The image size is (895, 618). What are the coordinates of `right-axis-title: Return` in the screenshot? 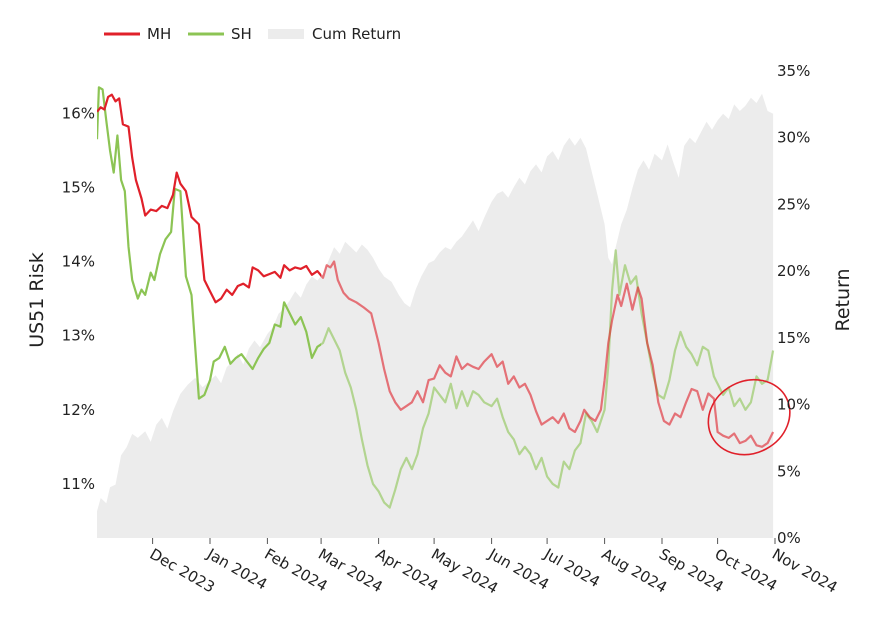 It's located at (843, 299).